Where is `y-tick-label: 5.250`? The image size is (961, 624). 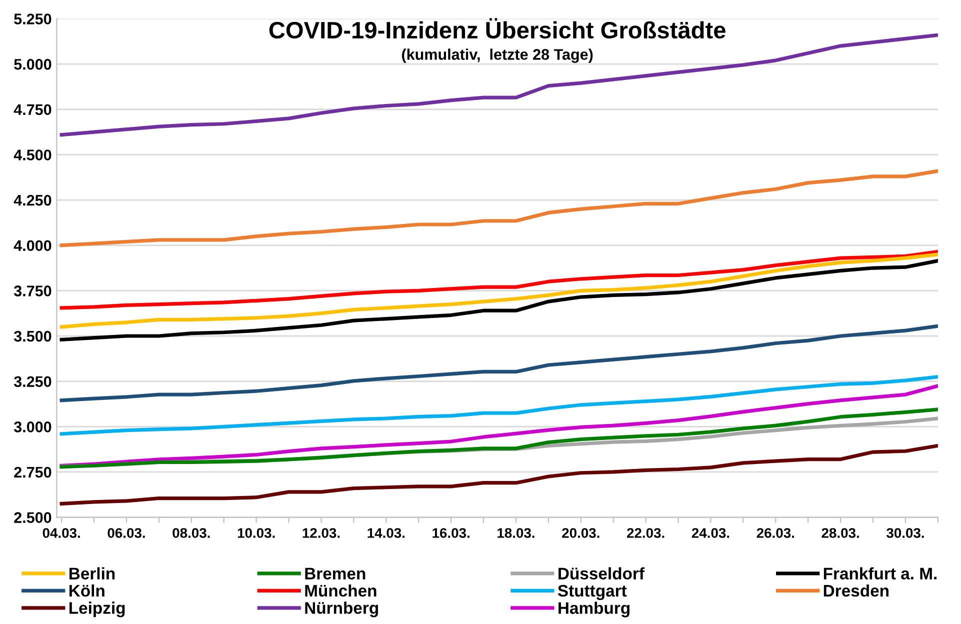
y-tick-label: 5.250 is located at coordinates (33, 19).